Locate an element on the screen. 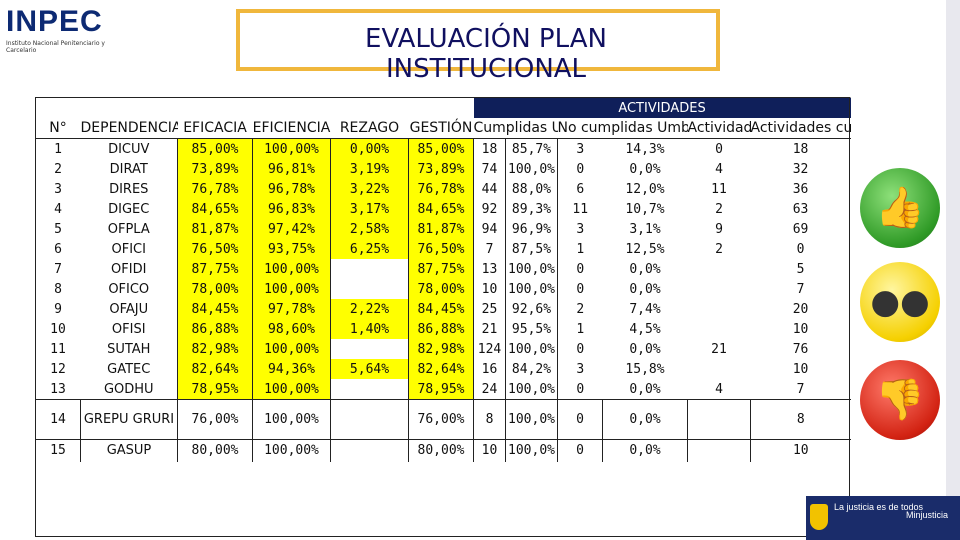  activities-group-header: ACTIVIDADES is located at coordinates (662, 107).